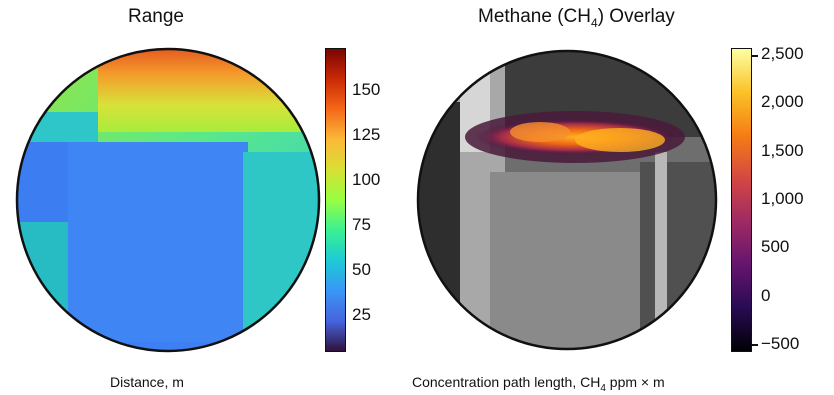 This screenshot has height=395, width=834. What do you see at coordinates (335, 200) in the screenshot?
I see `range-colorbar` at bounding box center [335, 200].